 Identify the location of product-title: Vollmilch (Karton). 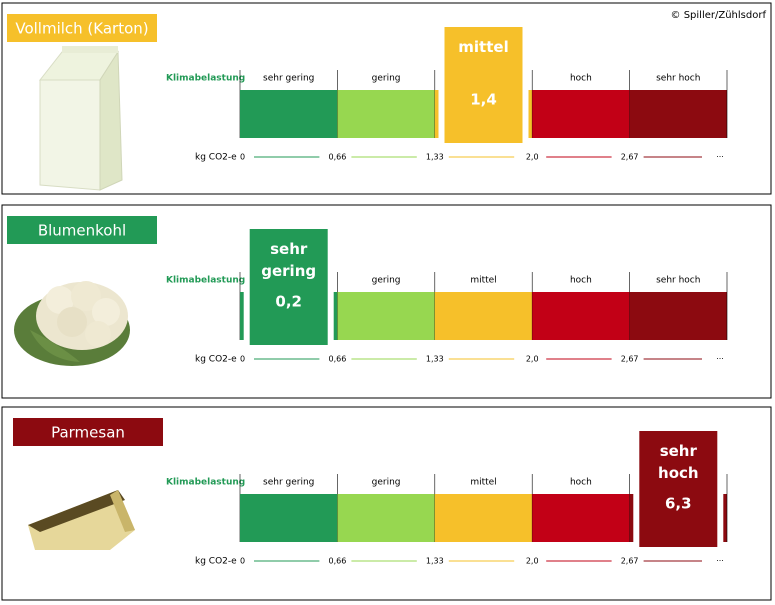
(81, 29).